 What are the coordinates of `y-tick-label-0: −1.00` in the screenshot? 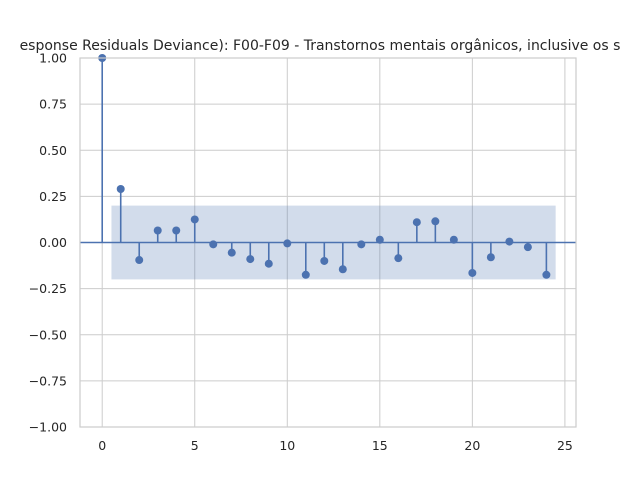 It's located at (48, 427).